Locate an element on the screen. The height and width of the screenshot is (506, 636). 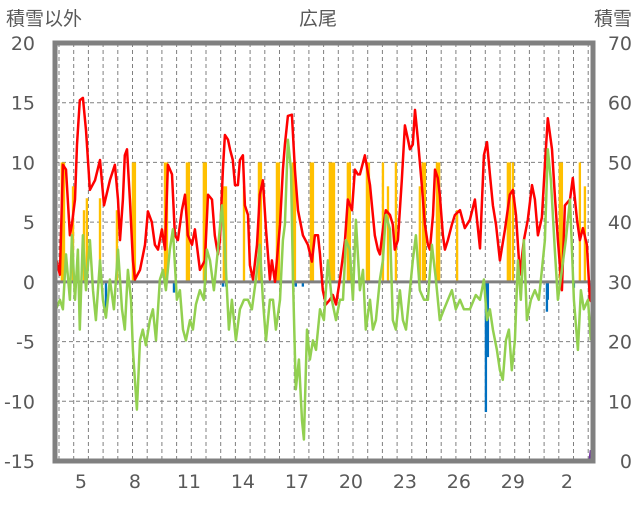
x-tick-label: 5 is located at coordinates (81, 482).